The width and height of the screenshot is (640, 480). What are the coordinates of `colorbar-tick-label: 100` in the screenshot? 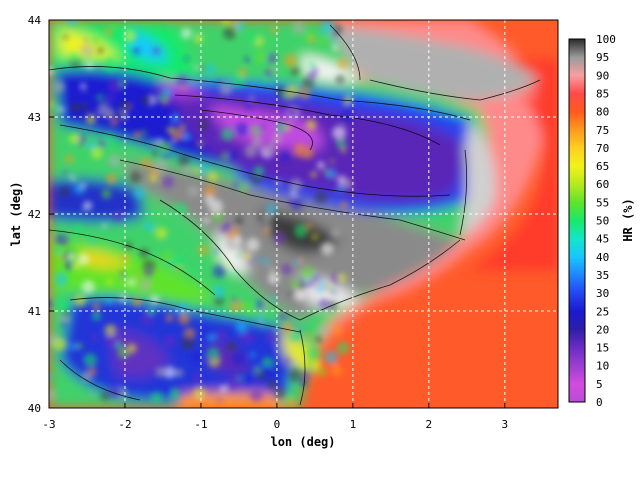 It's located at (606, 39).